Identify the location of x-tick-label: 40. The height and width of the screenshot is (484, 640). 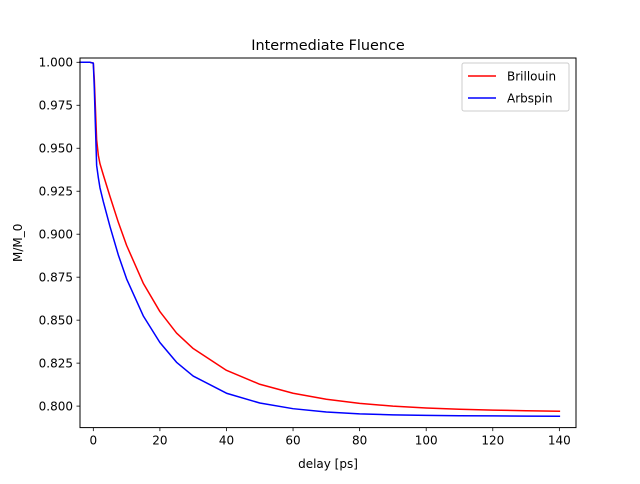
(226, 441).